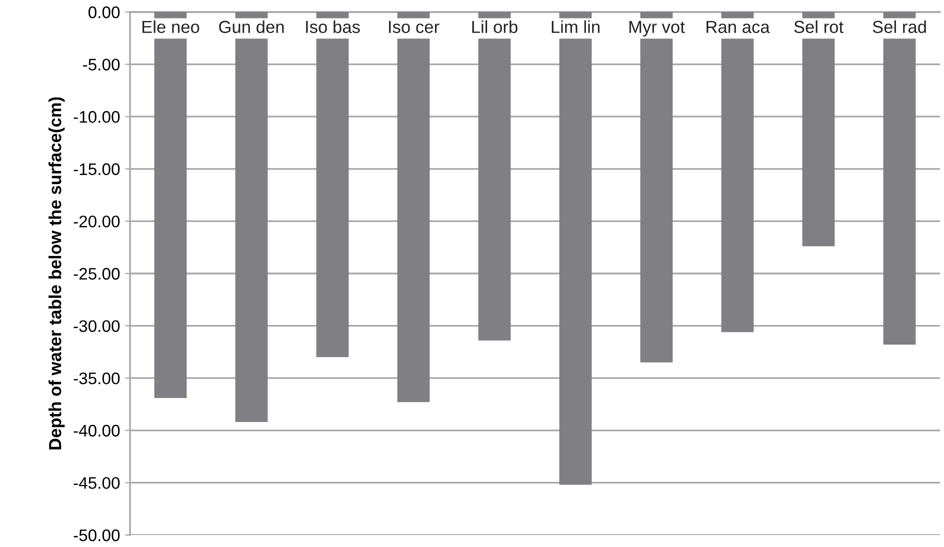  I want to click on y-tick-label: -15.00, so click(97, 169).